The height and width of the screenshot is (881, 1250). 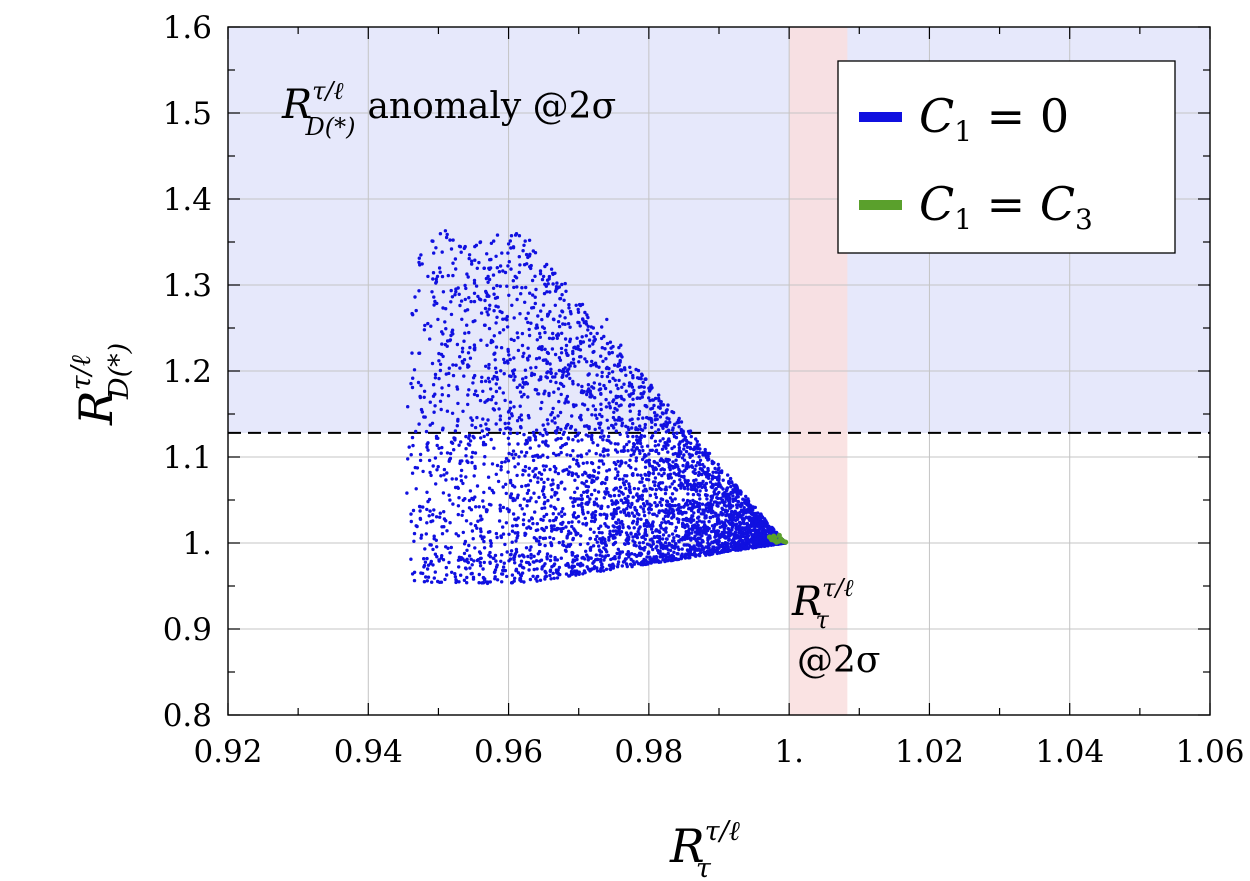 What do you see at coordinates (368, 752) in the screenshot?
I see `x-tick-label: 0.94` at bounding box center [368, 752].